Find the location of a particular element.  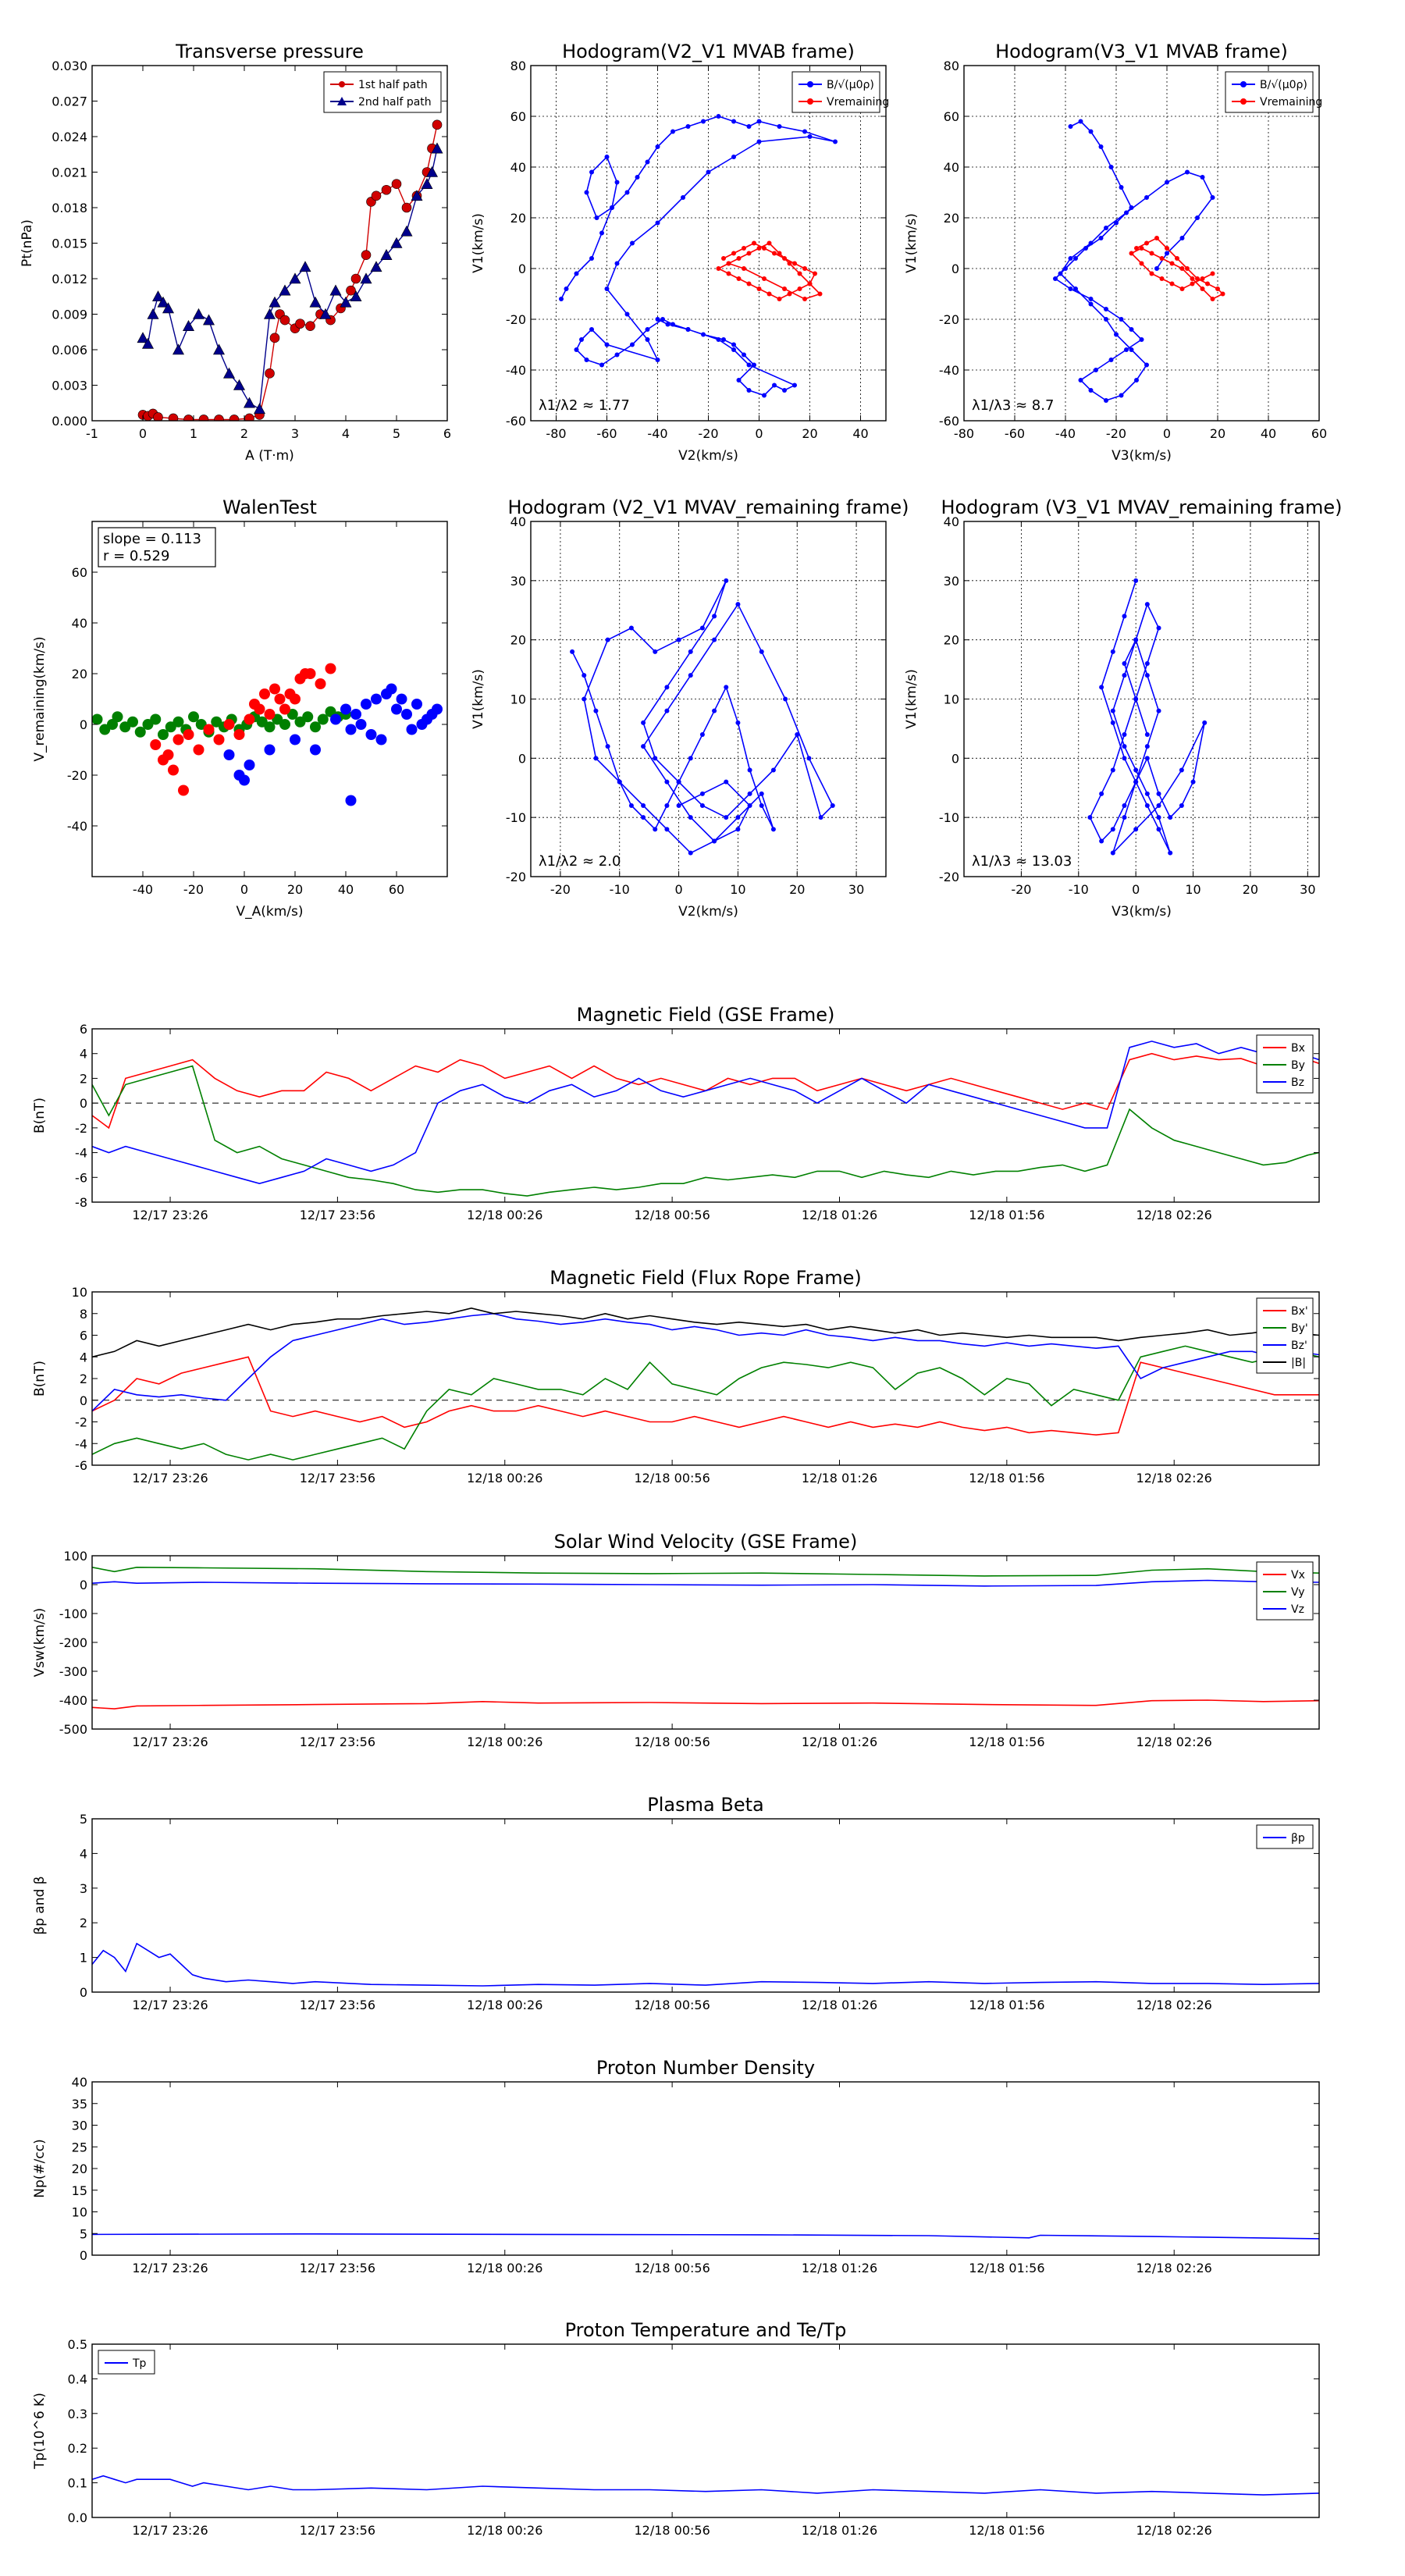

plot-area is located at coordinates (706, 1964).